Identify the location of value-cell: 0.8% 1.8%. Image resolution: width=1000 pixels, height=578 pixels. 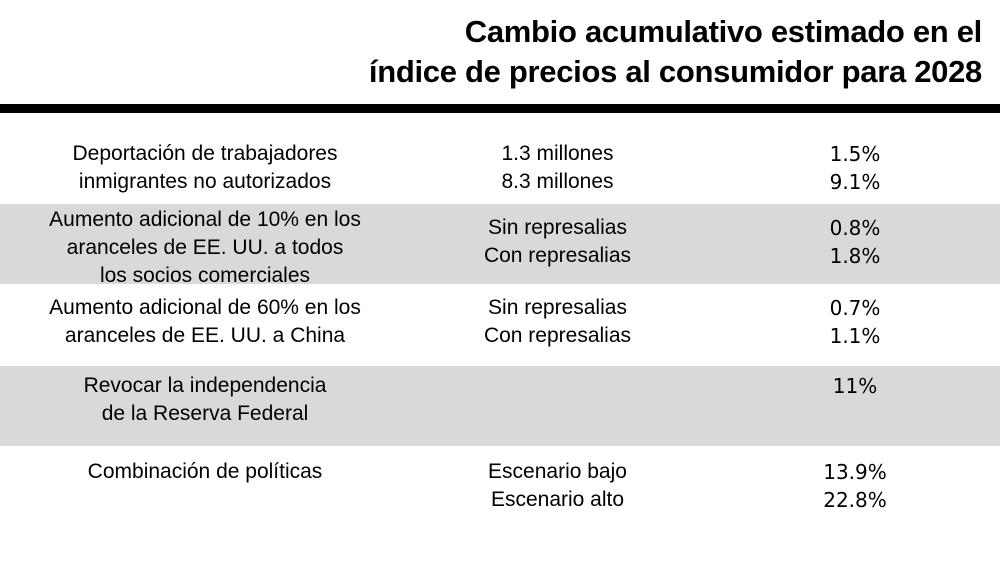
(855, 237).